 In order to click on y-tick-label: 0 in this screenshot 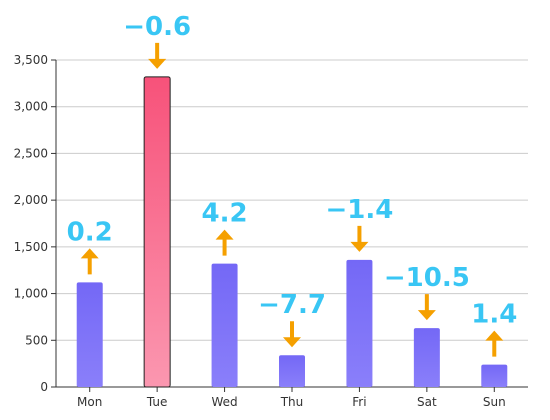, I will do `click(44, 387)`.